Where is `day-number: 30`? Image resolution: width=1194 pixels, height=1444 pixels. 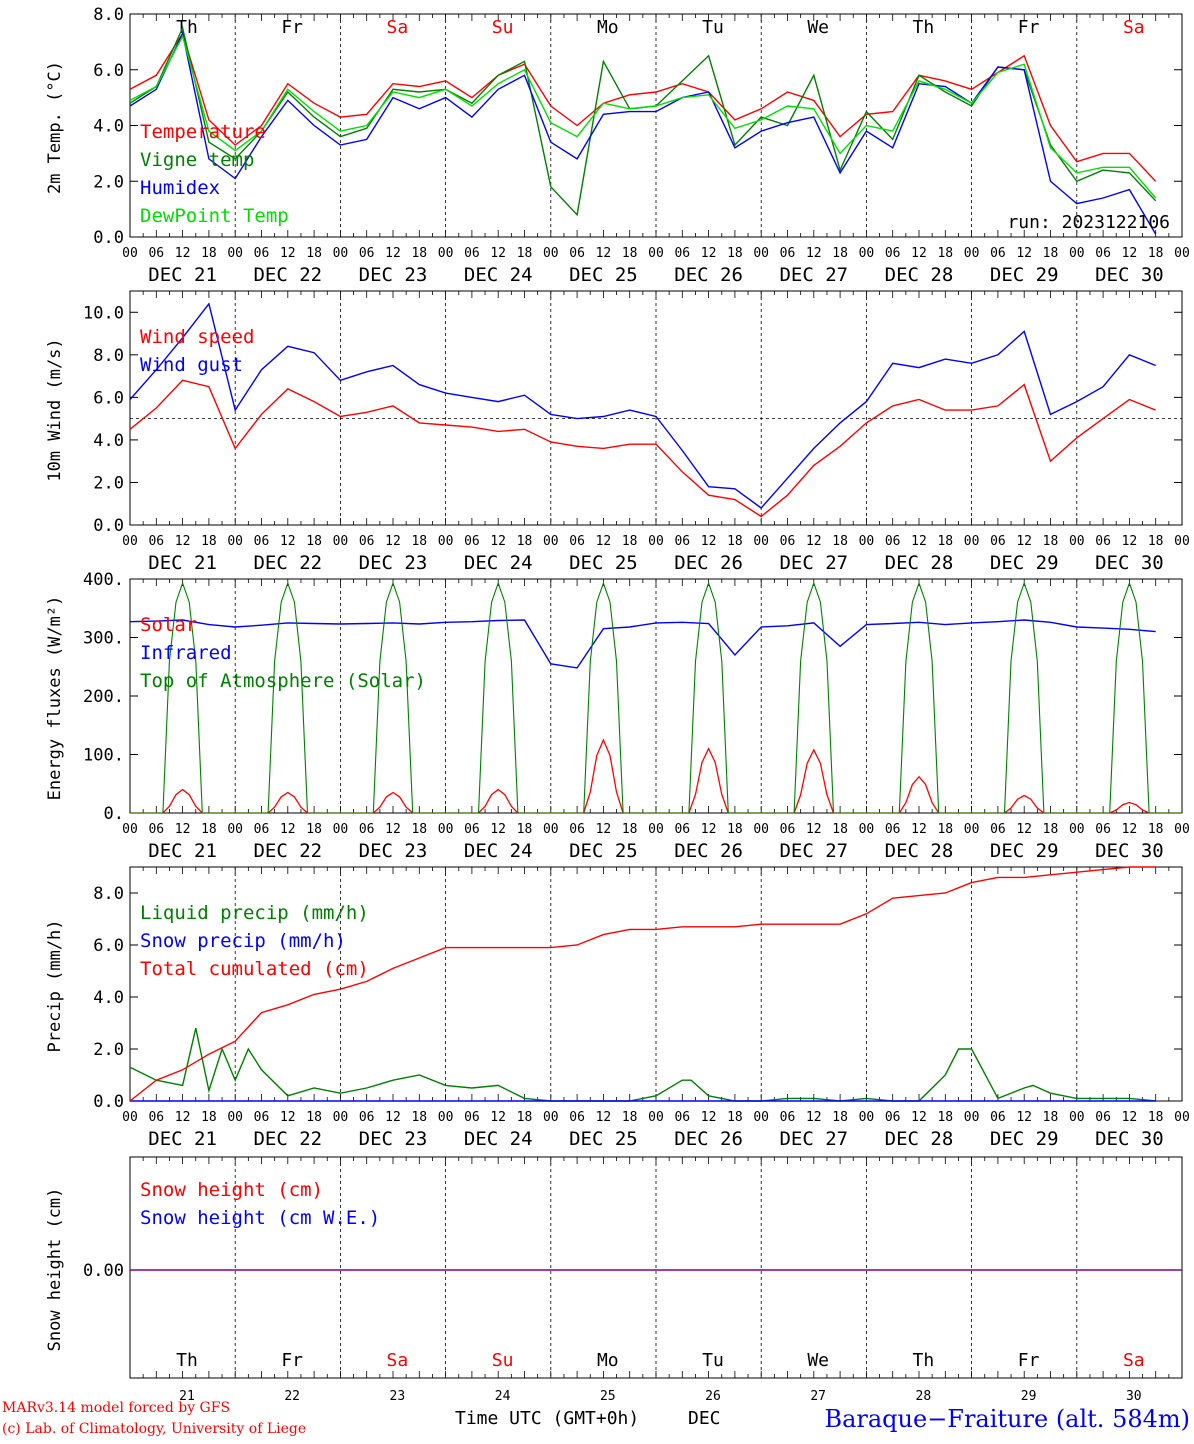
day-number: 30 is located at coordinates (1134, 1396).